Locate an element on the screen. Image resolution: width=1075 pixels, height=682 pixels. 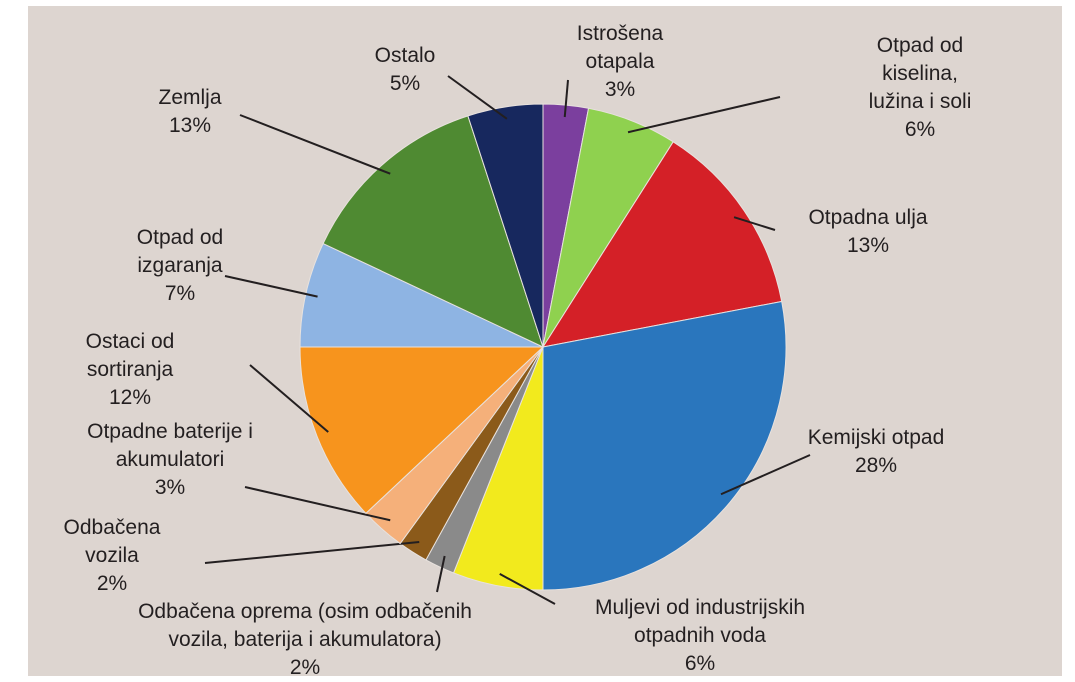
value-label: 12% is located at coordinates (130, 397).